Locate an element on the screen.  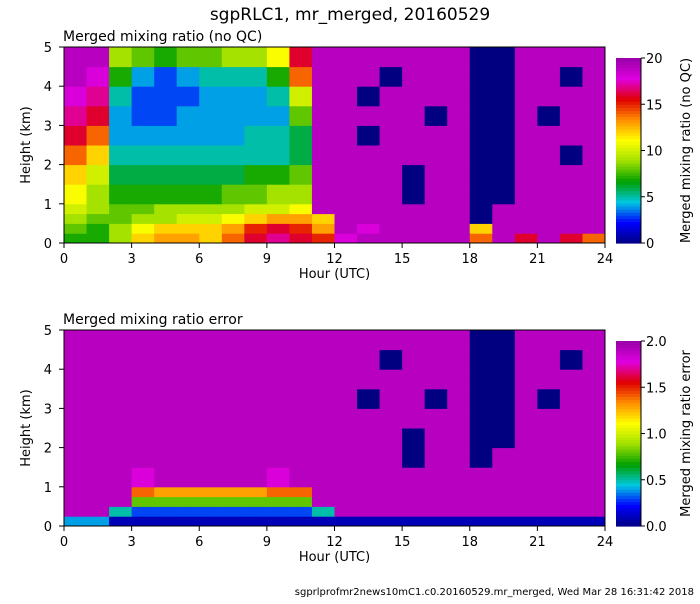
x-tick-label: 0 is located at coordinates (64, 542).